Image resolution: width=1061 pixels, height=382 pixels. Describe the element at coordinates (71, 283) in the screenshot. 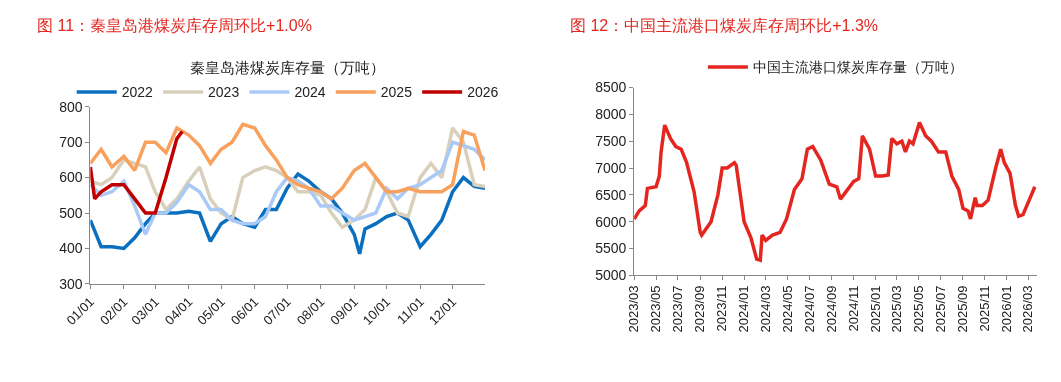

I see `y-tick-label: 300` at that location.